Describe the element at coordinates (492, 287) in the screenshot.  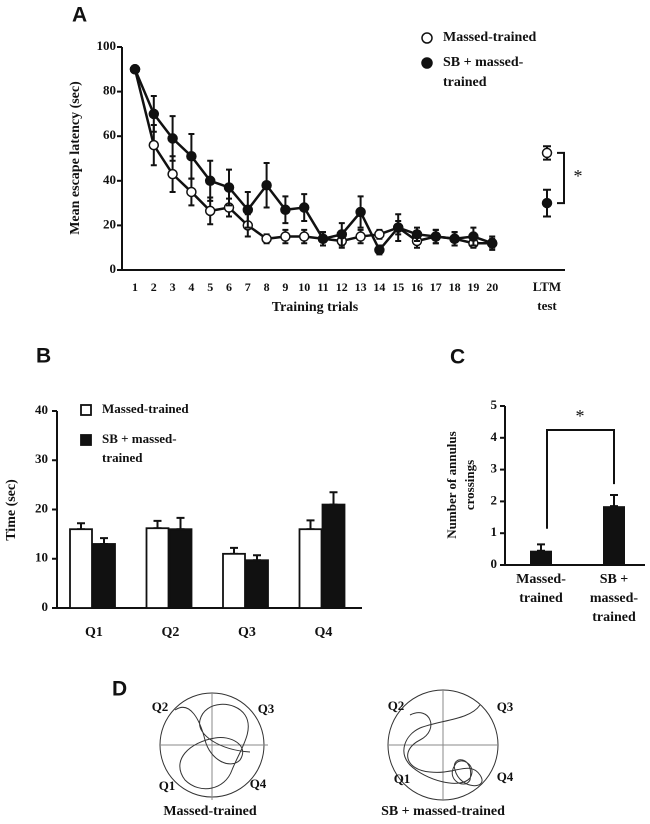
I see `x-tick-label: 20` at that location.